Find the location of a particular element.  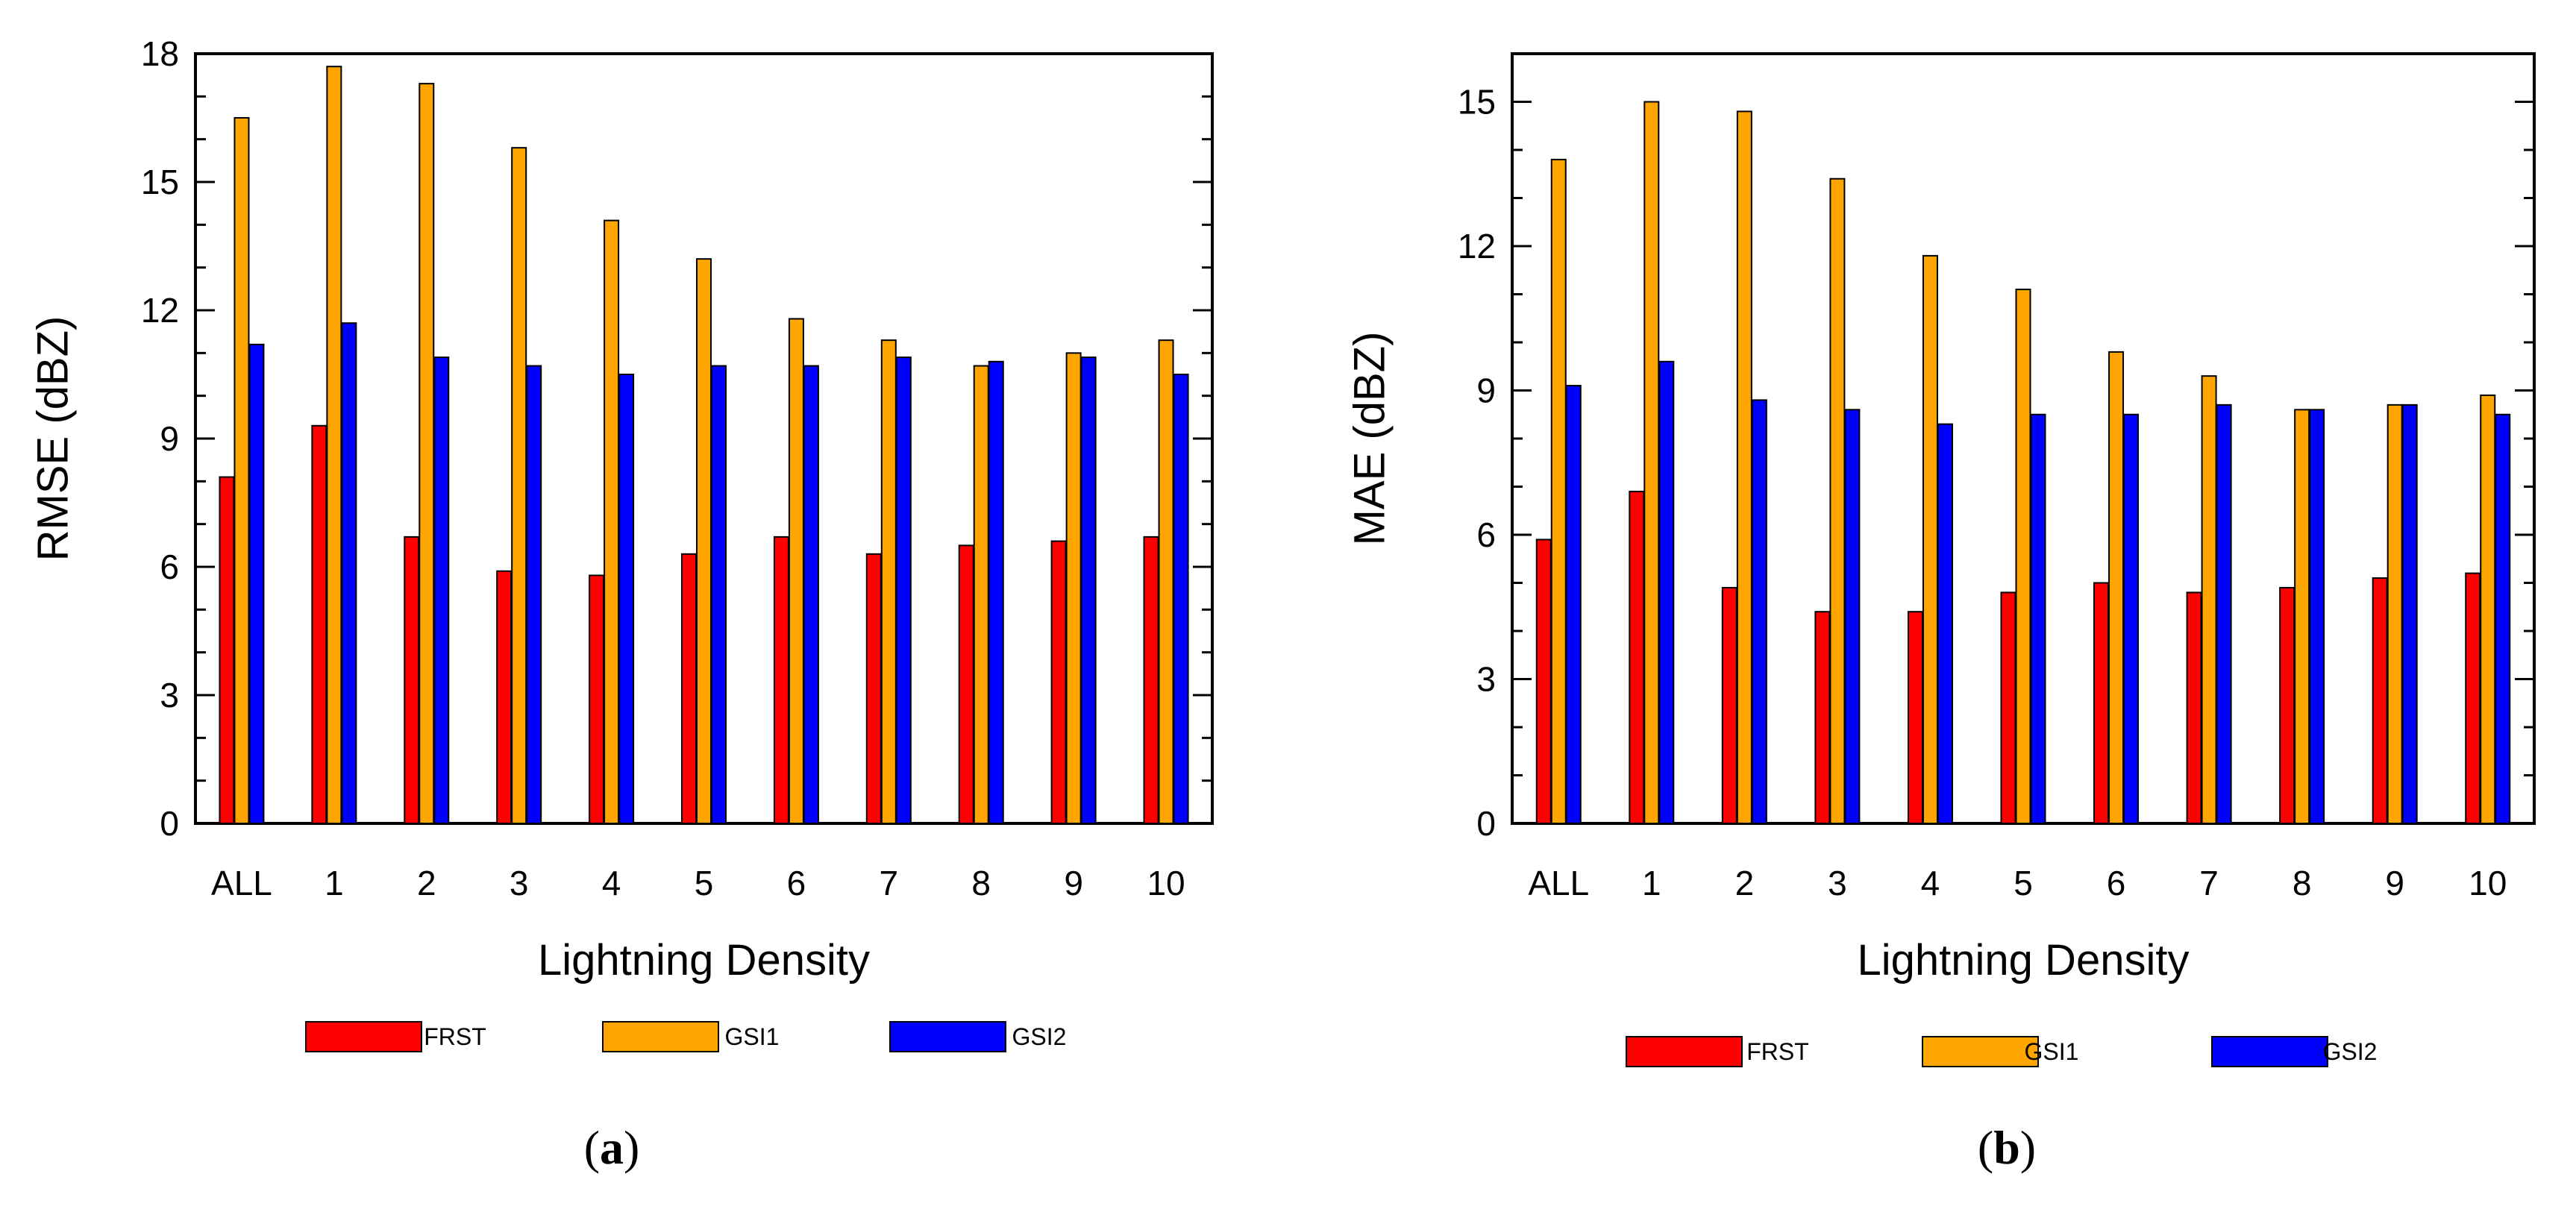

caption-letter: b is located at coordinates (2006, 1147).